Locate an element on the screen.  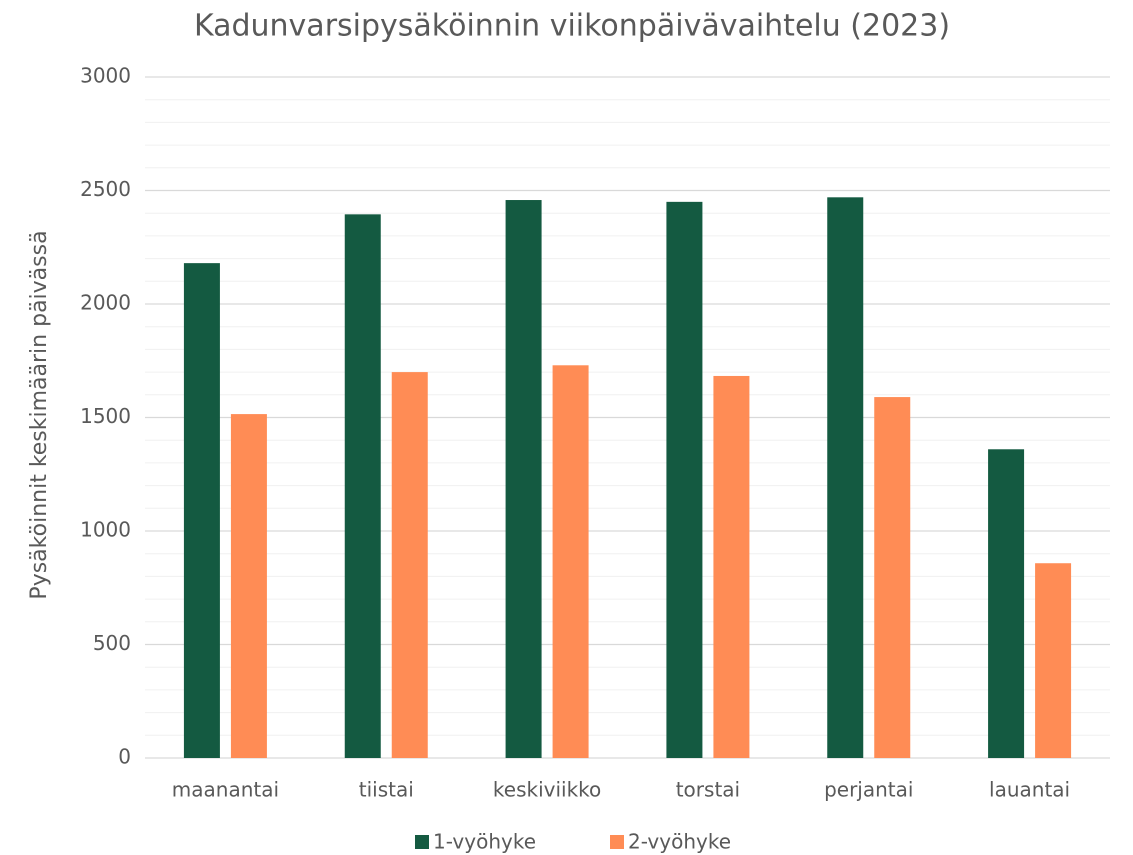
y-tick-label: 500 is located at coordinates (112, 643).